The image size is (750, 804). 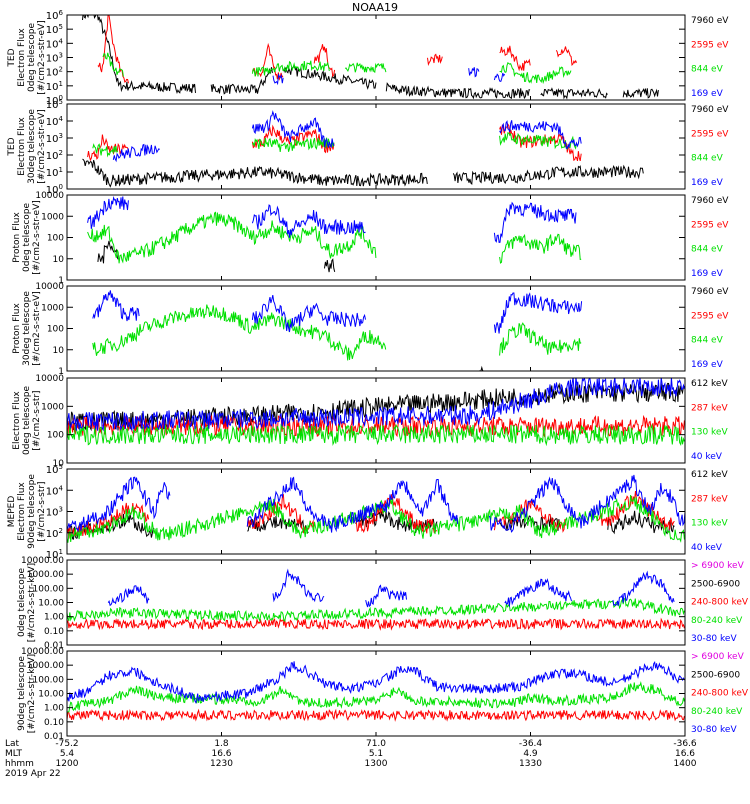 What do you see at coordinates (375, 7) in the screenshot?
I see `plot-title: NOAA19` at bounding box center [375, 7].